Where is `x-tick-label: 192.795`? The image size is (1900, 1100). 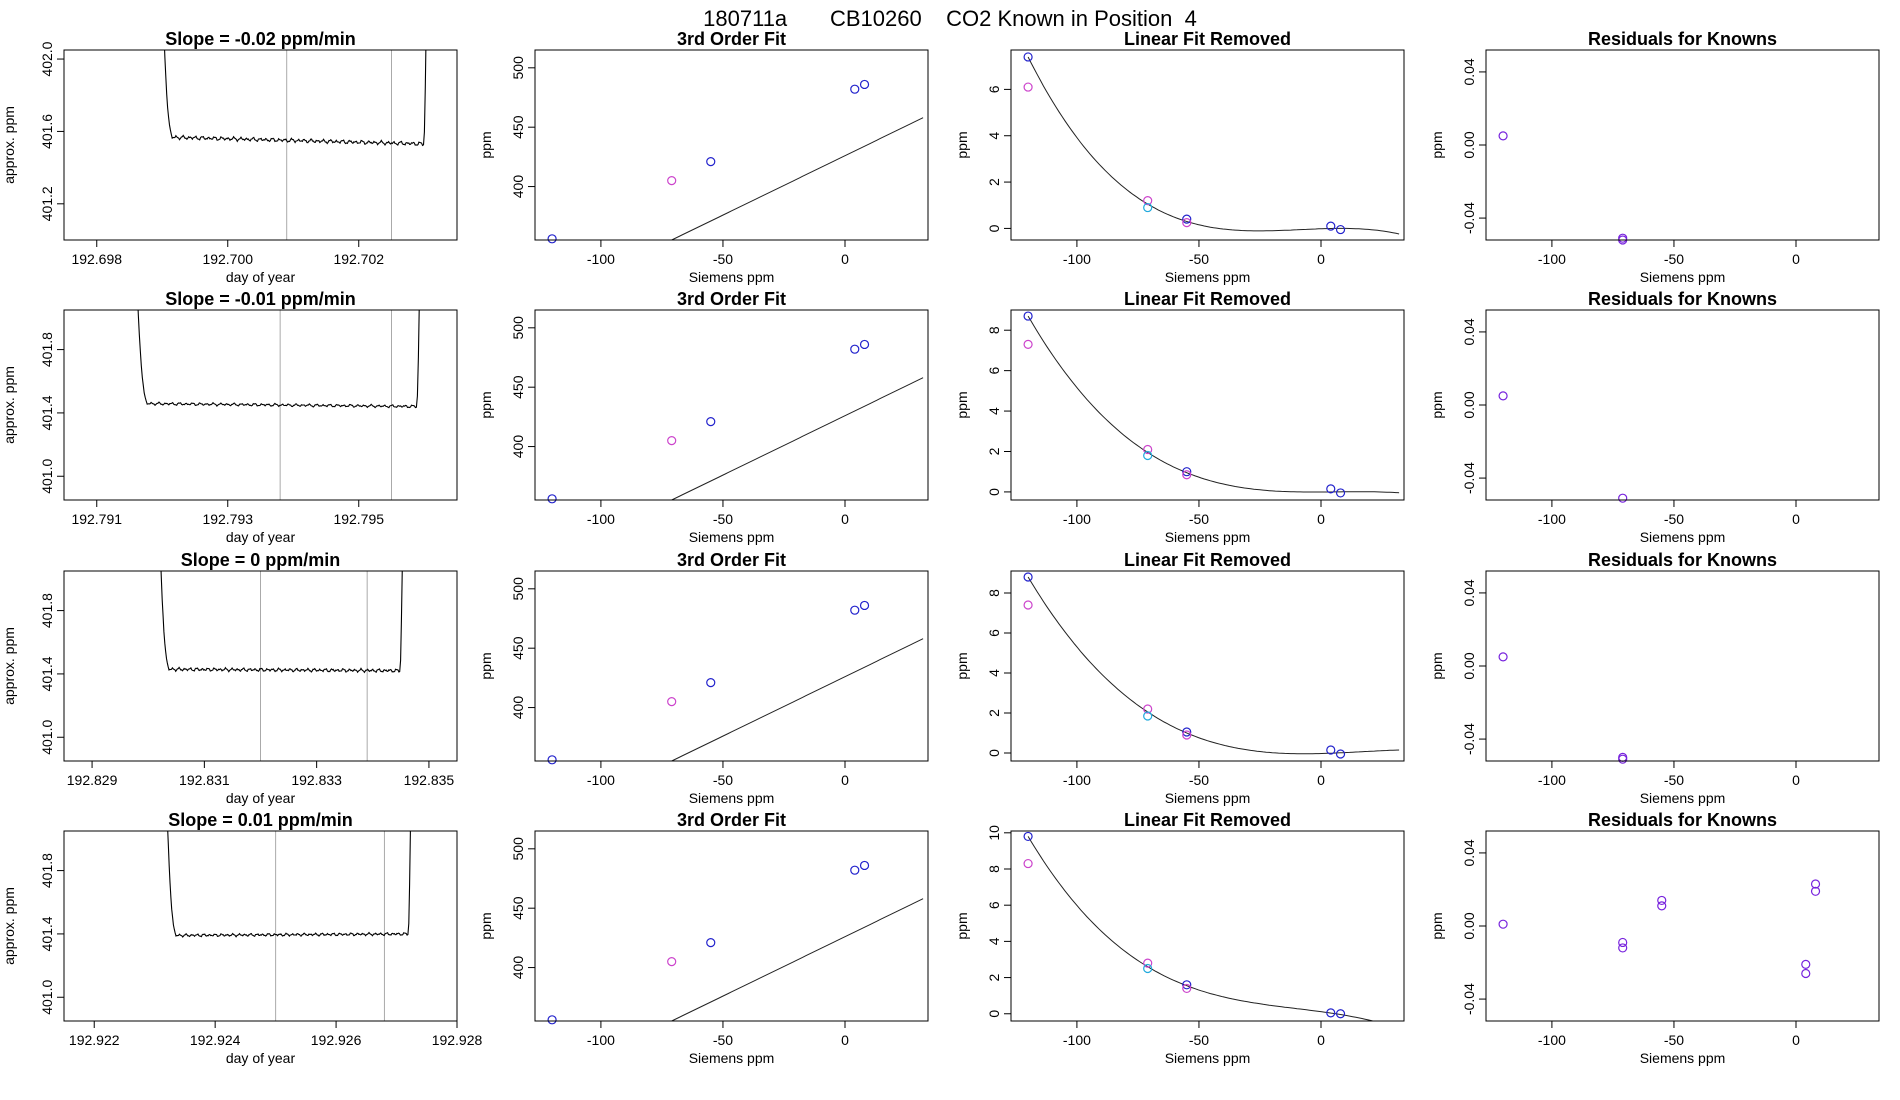
x-tick-label: 192.795 is located at coordinates (358, 519).